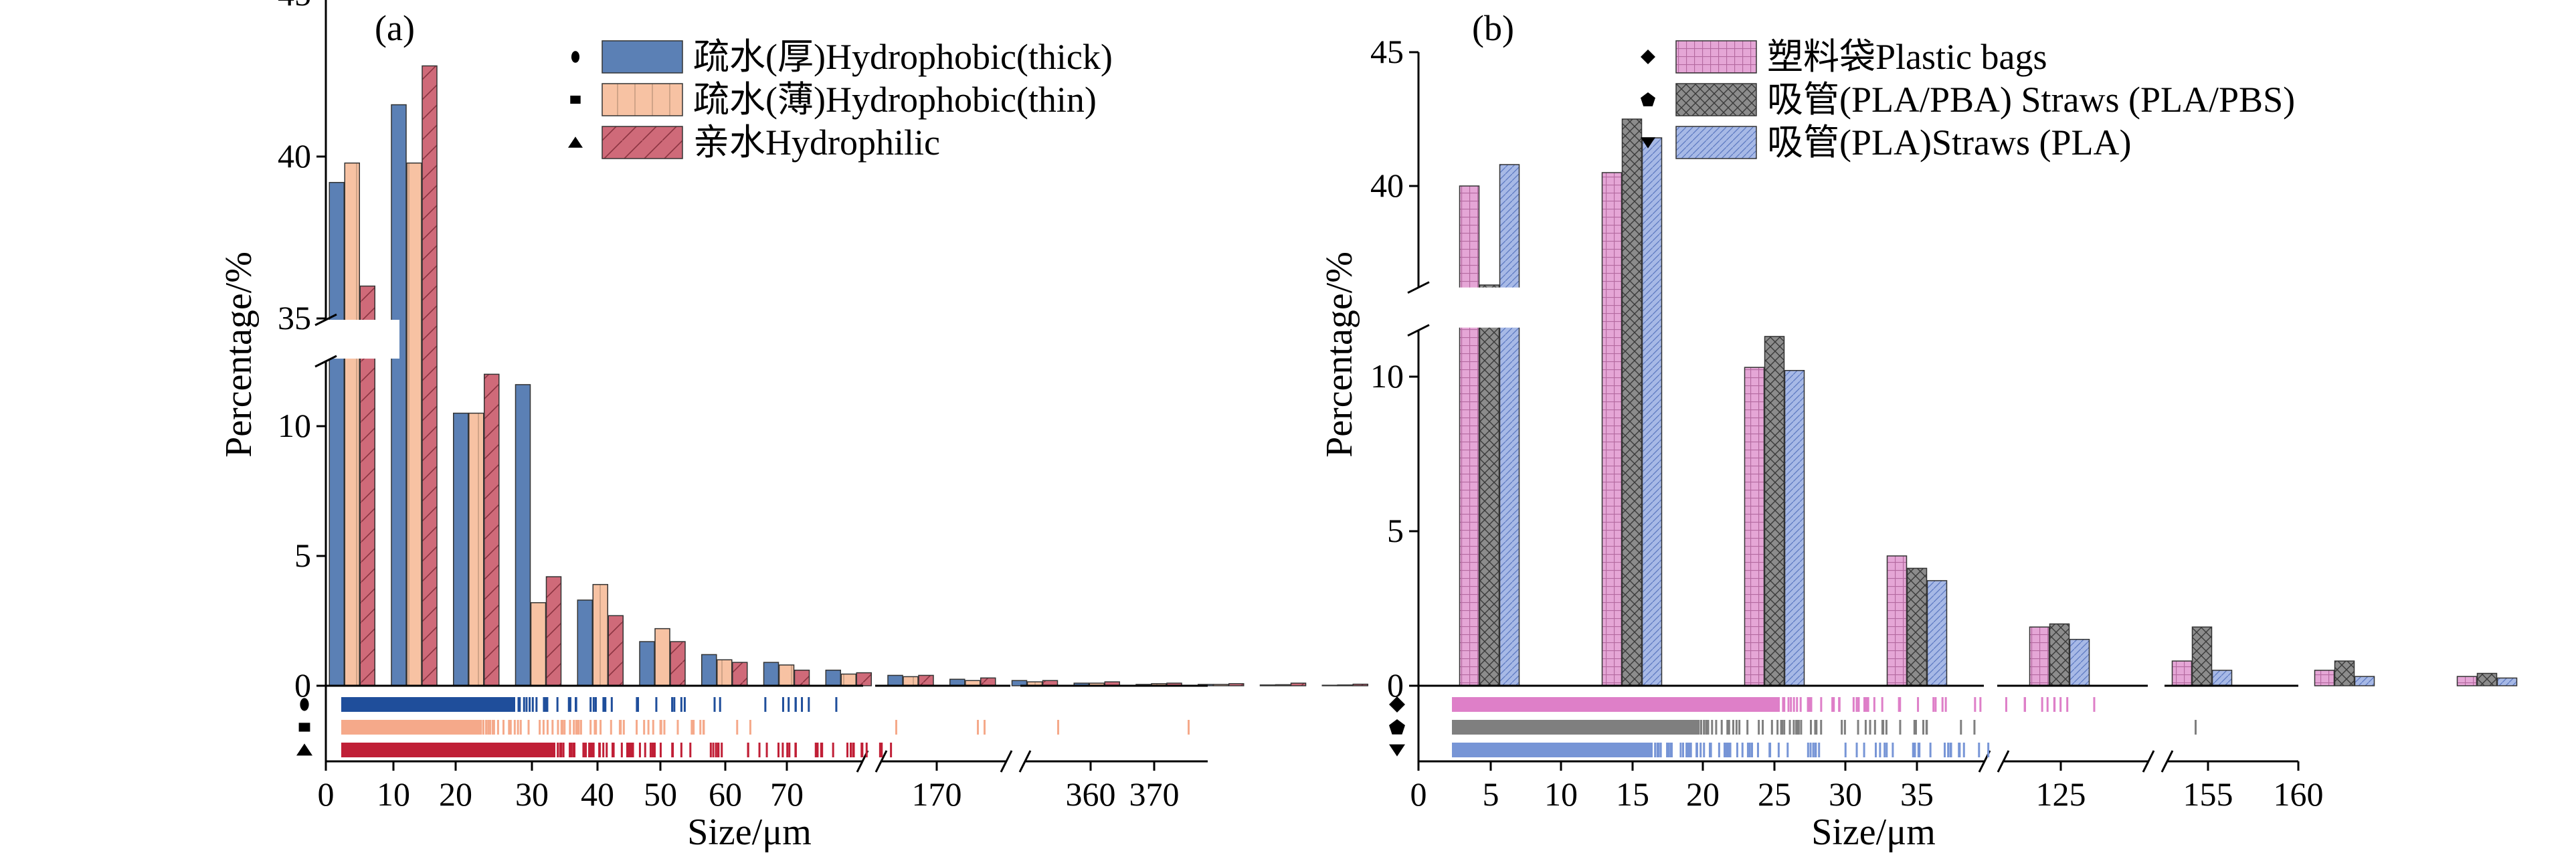 This screenshot has width=2576, height=853. Describe the element at coordinates (1917, 794) in the screenshot. I see `b-xtick-label-7: 35` at that location.